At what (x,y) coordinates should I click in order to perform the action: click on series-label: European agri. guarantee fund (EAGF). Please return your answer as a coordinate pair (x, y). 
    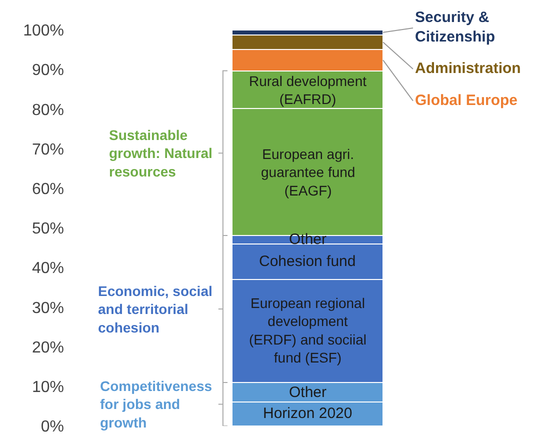
    Looking at the image, I should click on (308, 172).